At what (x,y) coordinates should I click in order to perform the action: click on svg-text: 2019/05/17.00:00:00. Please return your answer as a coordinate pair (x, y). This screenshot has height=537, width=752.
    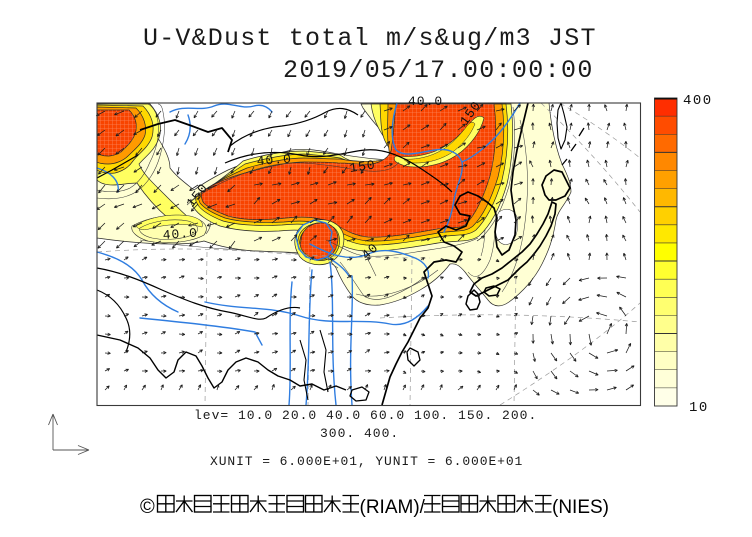
    Looking at the image, I should click on (438, 70).